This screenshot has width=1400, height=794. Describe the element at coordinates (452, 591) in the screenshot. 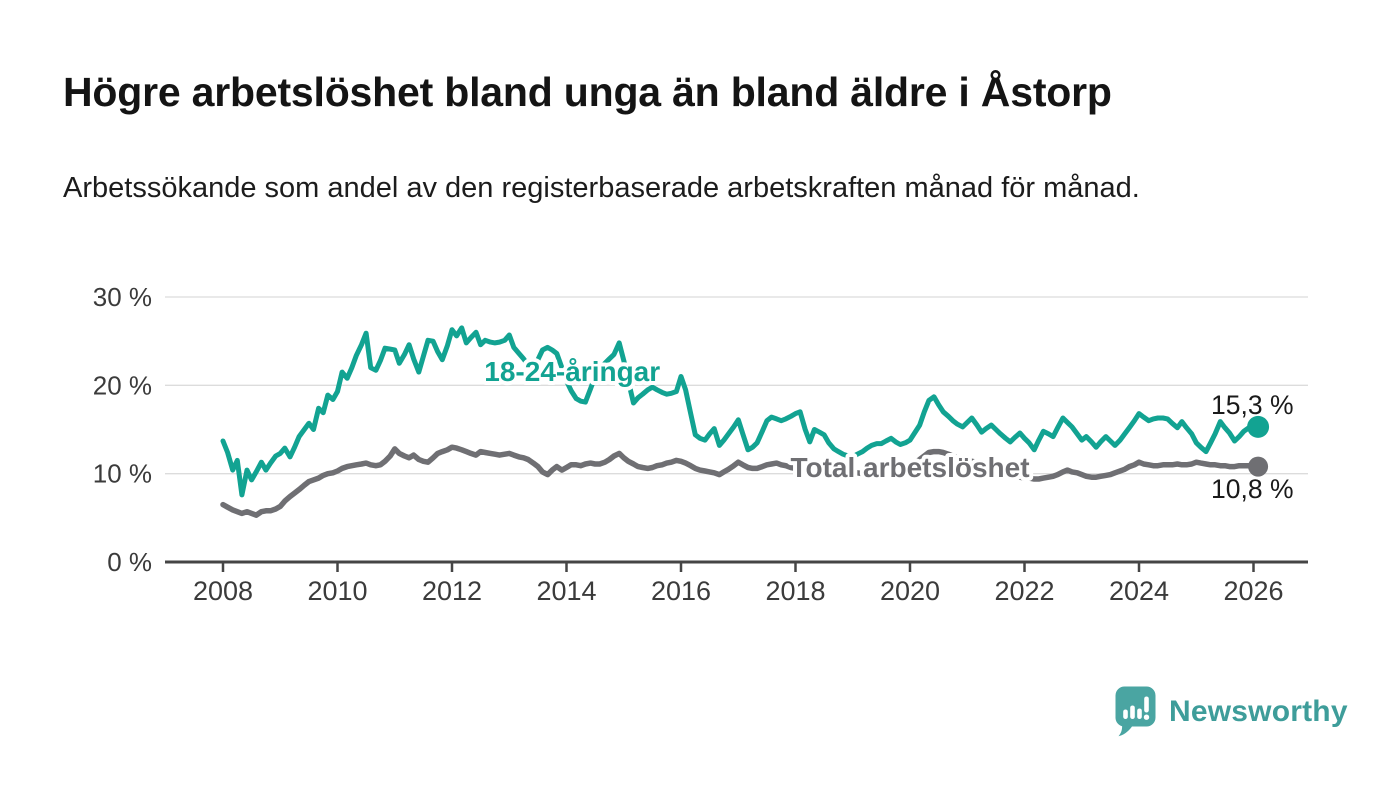

I see `x-tick-label: 2012` at that location.